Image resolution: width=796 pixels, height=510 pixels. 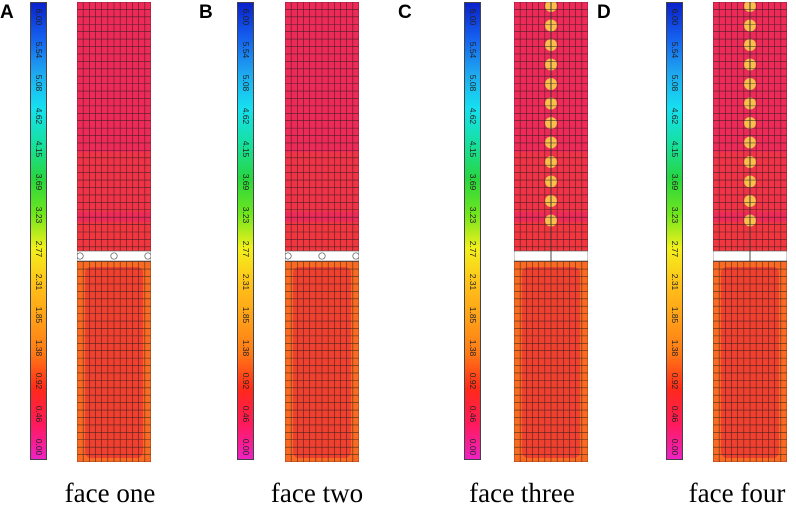 I want to click on panel-letter: D, so click(x=604, y=12).